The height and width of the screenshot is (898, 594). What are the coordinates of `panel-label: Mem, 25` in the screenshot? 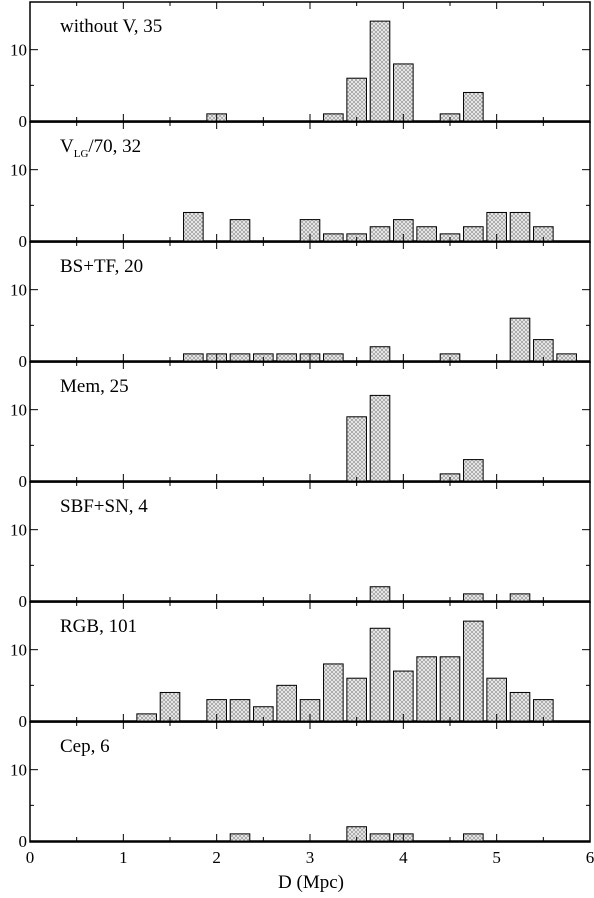 It's located at (94, 386).